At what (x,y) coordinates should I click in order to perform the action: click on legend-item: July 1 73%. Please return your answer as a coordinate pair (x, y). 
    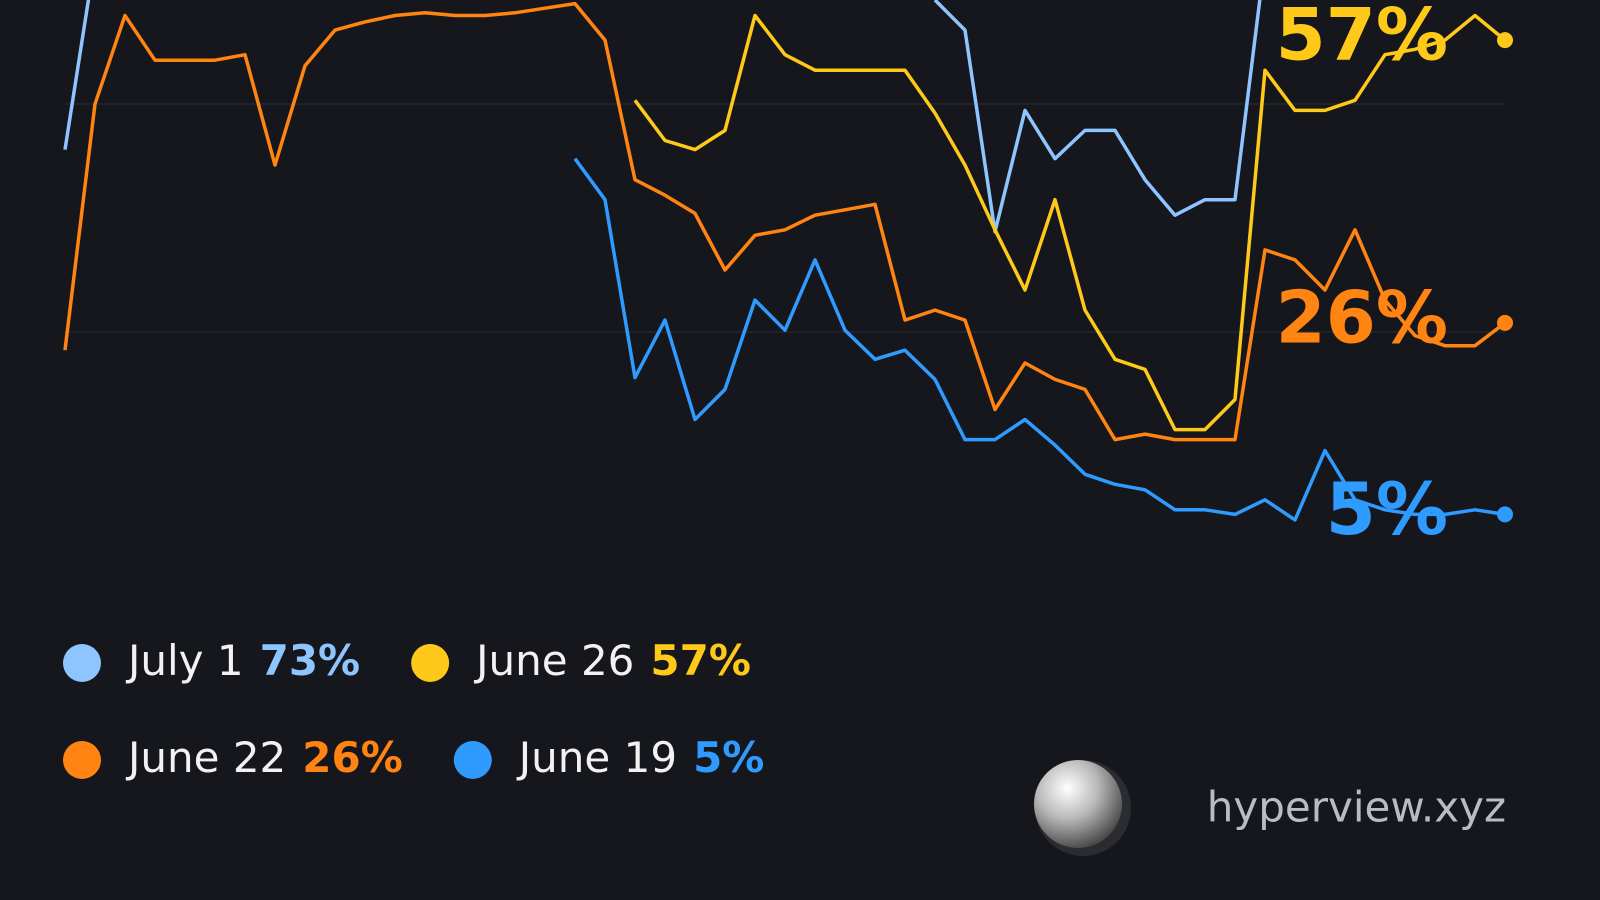
    Looking at the image, I should click on (211, 660).